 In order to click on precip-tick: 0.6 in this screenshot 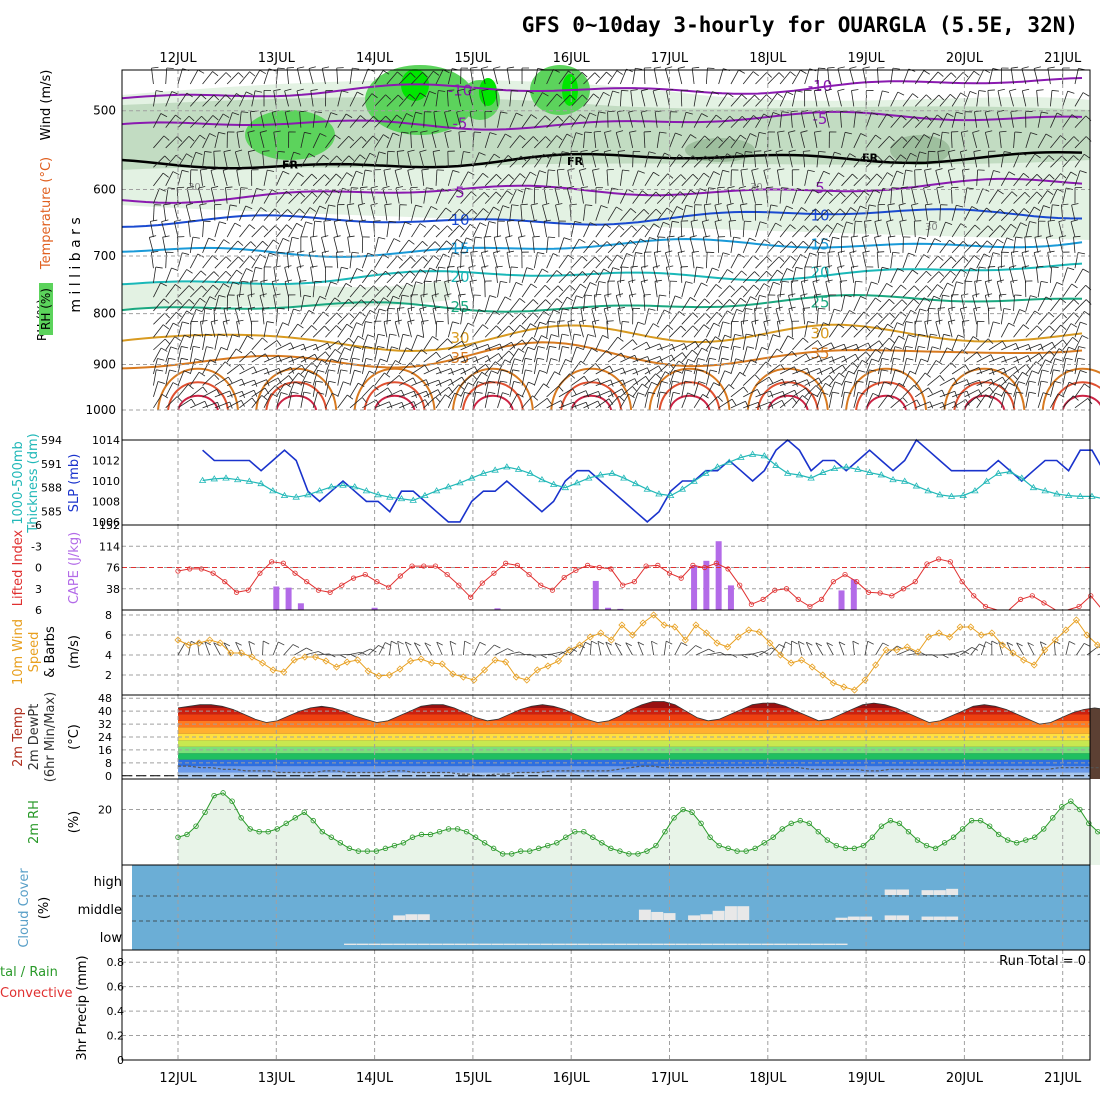, I will do `click(116, 987)`.